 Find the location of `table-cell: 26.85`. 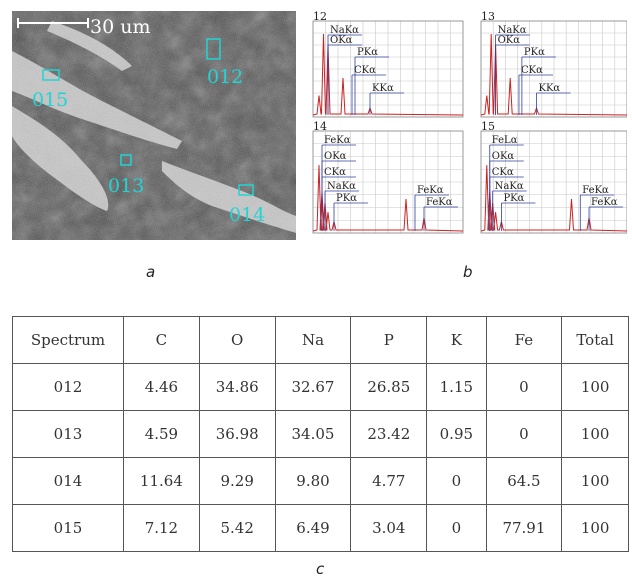

table-cell: 26.85 is located at coordinates (389, 387).